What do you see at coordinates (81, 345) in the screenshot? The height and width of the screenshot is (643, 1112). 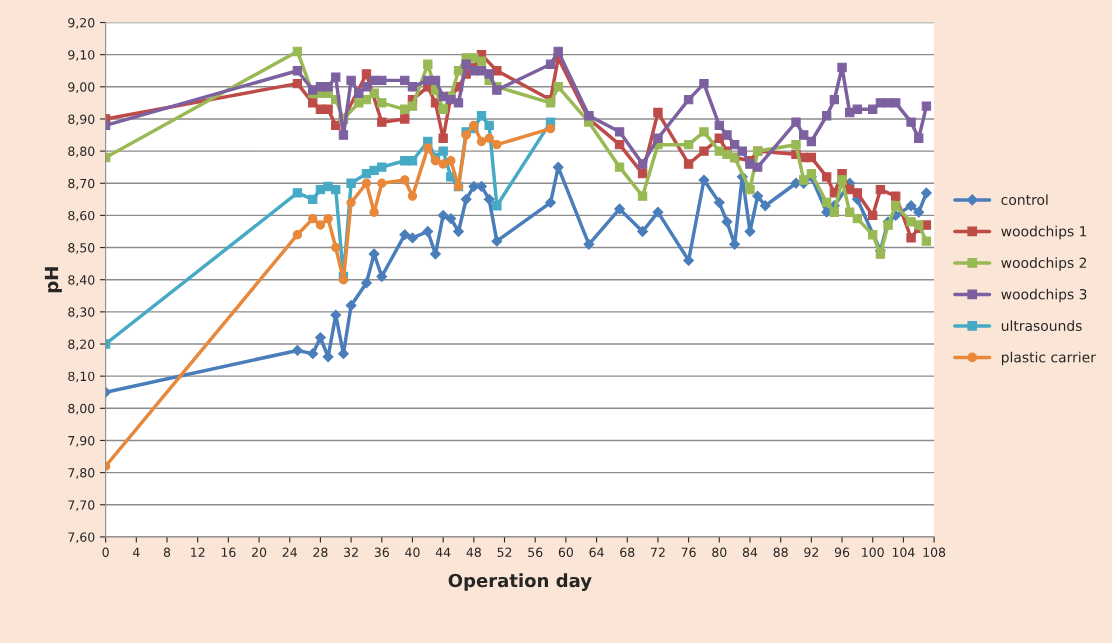 I see `y-tick-label: 8,20` at bounding box center [81, 345].